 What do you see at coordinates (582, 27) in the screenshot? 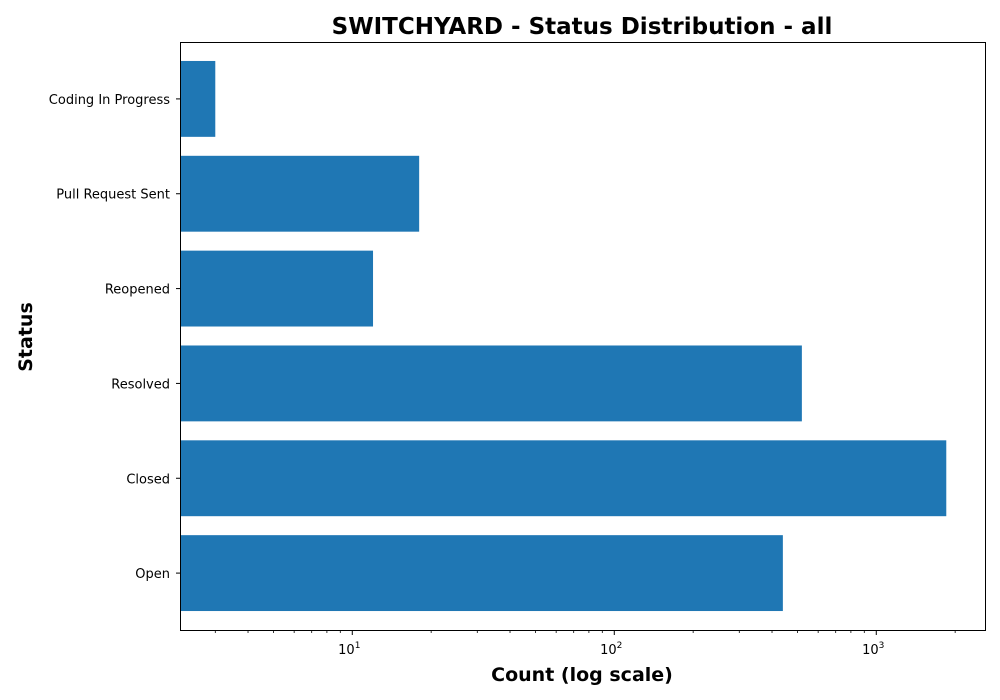
I see `chart-title: SWITCHYARD - Status Distribution - all` at bounding box center [582, 27].